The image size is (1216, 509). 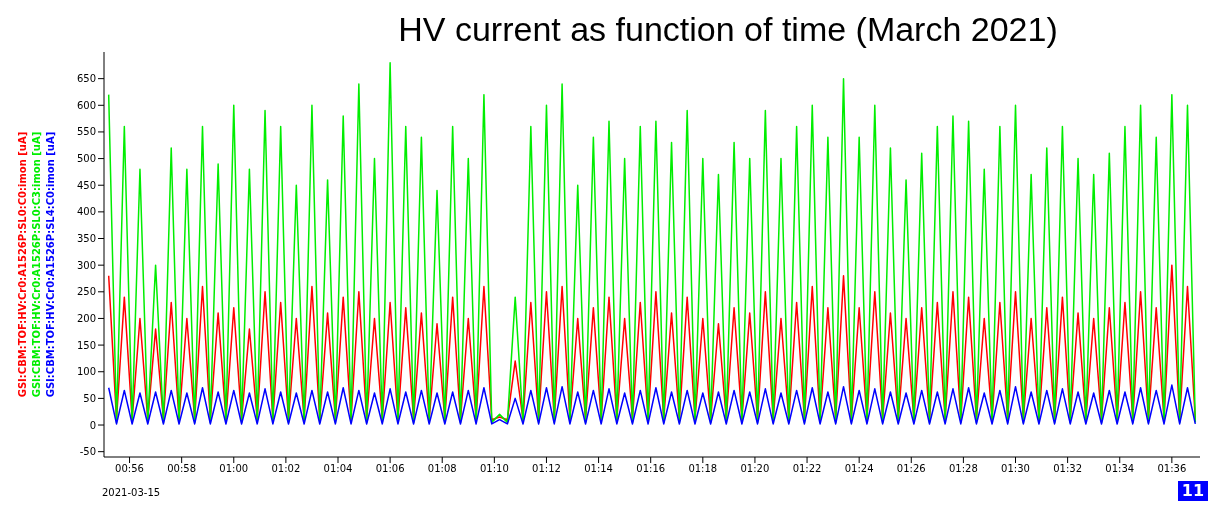 What do you see at coordinates (598, 469) in the screenshot?
I see `x-tick-label: 01:14` at bounding box center [598, 469].